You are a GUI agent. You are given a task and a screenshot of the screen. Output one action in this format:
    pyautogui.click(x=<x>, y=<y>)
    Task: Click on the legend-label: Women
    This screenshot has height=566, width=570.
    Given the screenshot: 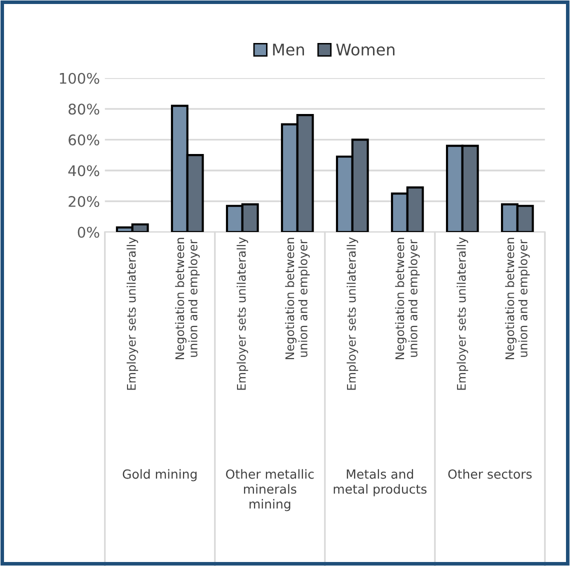 What is the action you would take?
    pyautogui.click(x=365, y=50)
    